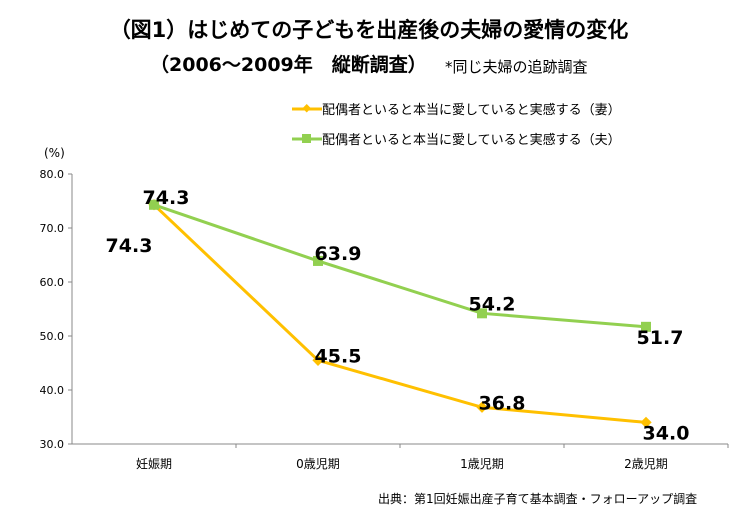 The height and width of the screenshot is (514, 738). I want to click on data-label: 34.0, so click(666, 433).